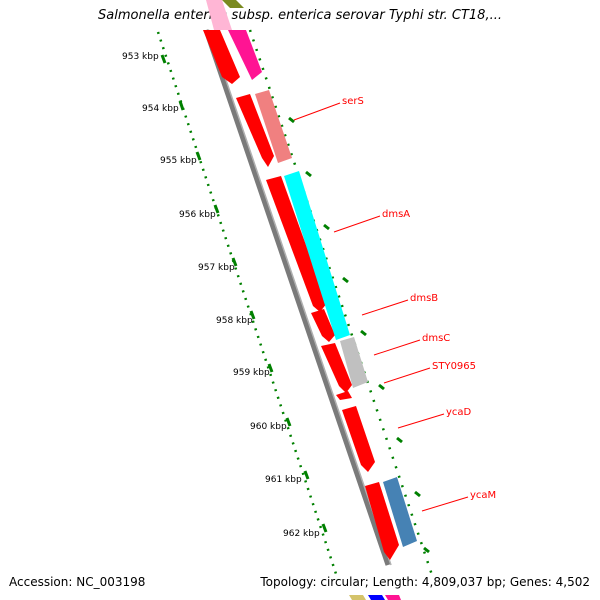  What do you see at coordinates (268, 427) in the screenshot?
I see `scale-label: 960 kbp` at bounding box center [268, 427].